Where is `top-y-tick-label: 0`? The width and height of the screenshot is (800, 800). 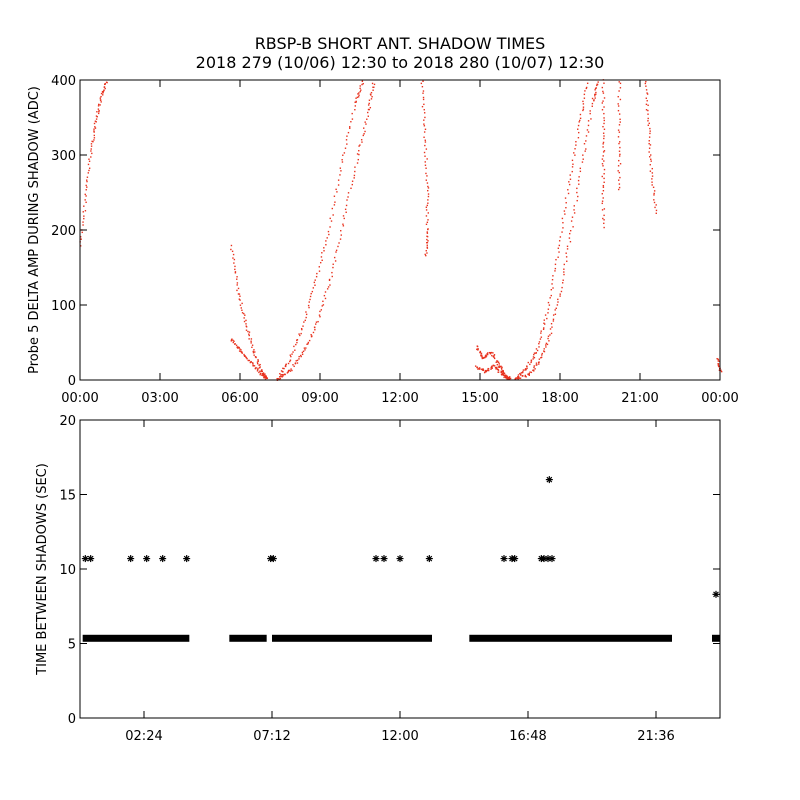
top-y-tick-label: 0 is located at coordinates (72, 381).